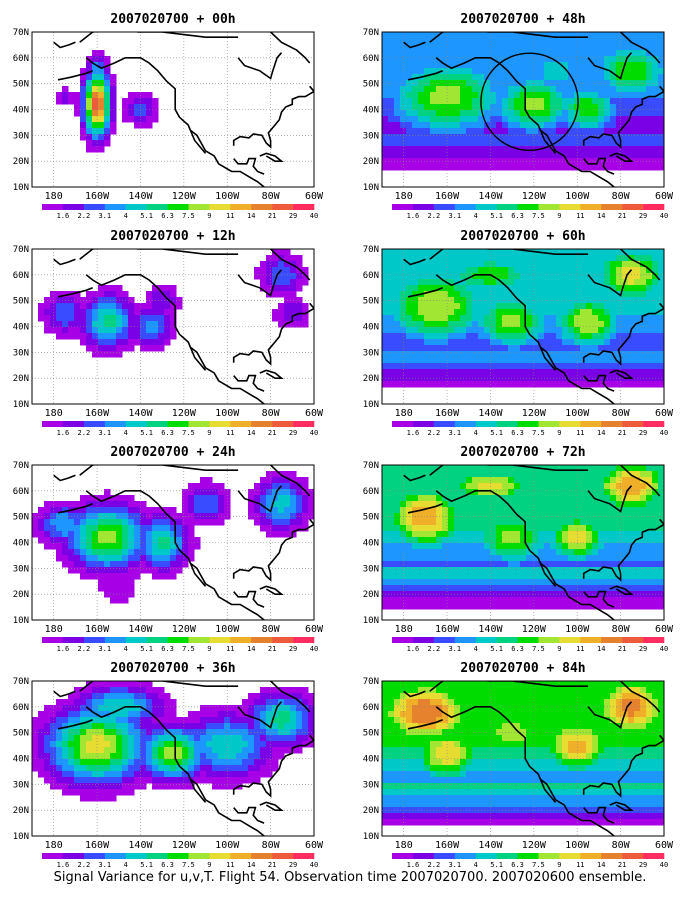 Image resolution: width=700 pixels, height=900 pixels. What do you see at coordinates (371, 379) in the screenshot?
I see `lat-tick-label: 20N` at bounding box center [371, 379].